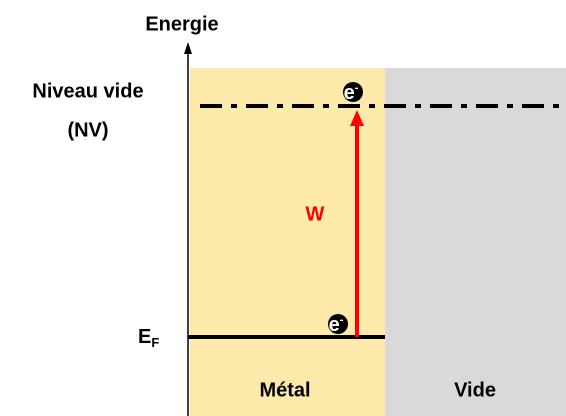 The width and height of the screenshot is (566, 416). I want to click on vacuum-level-label: Niveau vide, so click(87, 91).